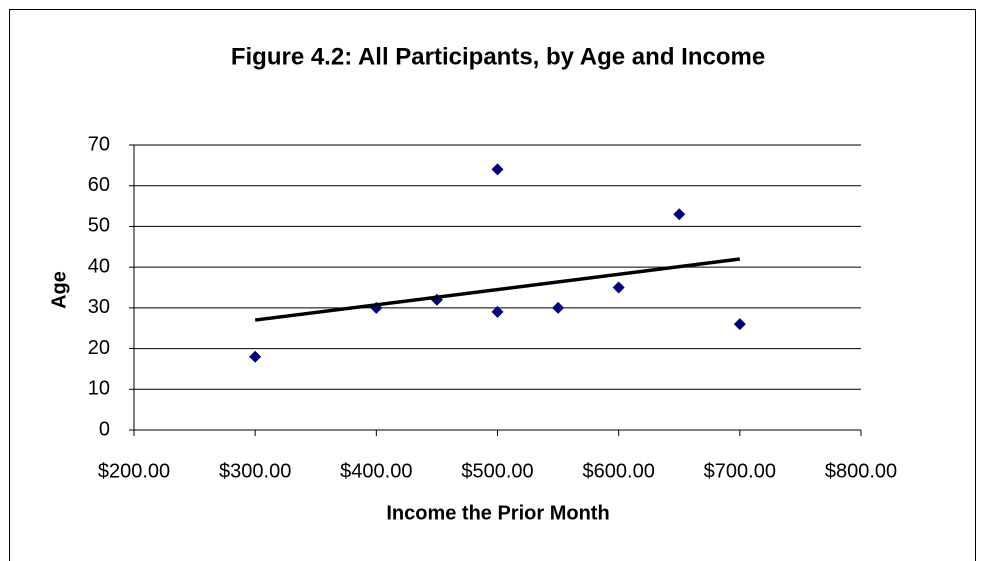 Image resolution: width=984 pixels, height=561 pixels. What do you see at coordinates (376, 471) in the screenshot?
I see `x-tick-label: $400.00` at bounding box center [376, 471].